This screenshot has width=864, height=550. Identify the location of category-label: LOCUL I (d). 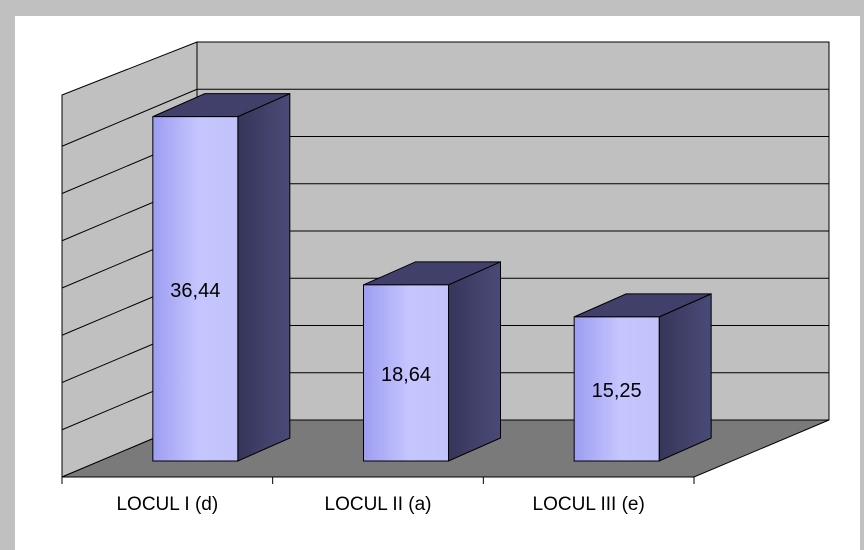
(167, 504).